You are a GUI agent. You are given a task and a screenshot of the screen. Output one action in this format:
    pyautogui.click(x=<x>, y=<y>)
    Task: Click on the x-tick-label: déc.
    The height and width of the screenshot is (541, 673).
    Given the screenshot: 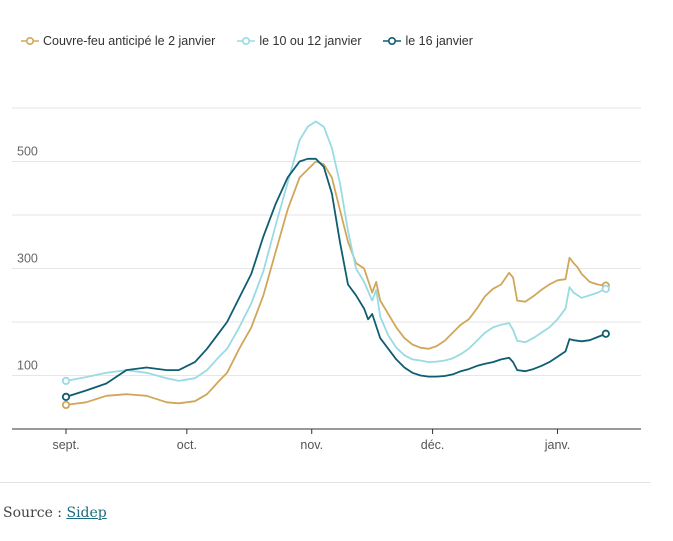 What is the action you would take?
    pyautogui.click(x=433, y=445)
    